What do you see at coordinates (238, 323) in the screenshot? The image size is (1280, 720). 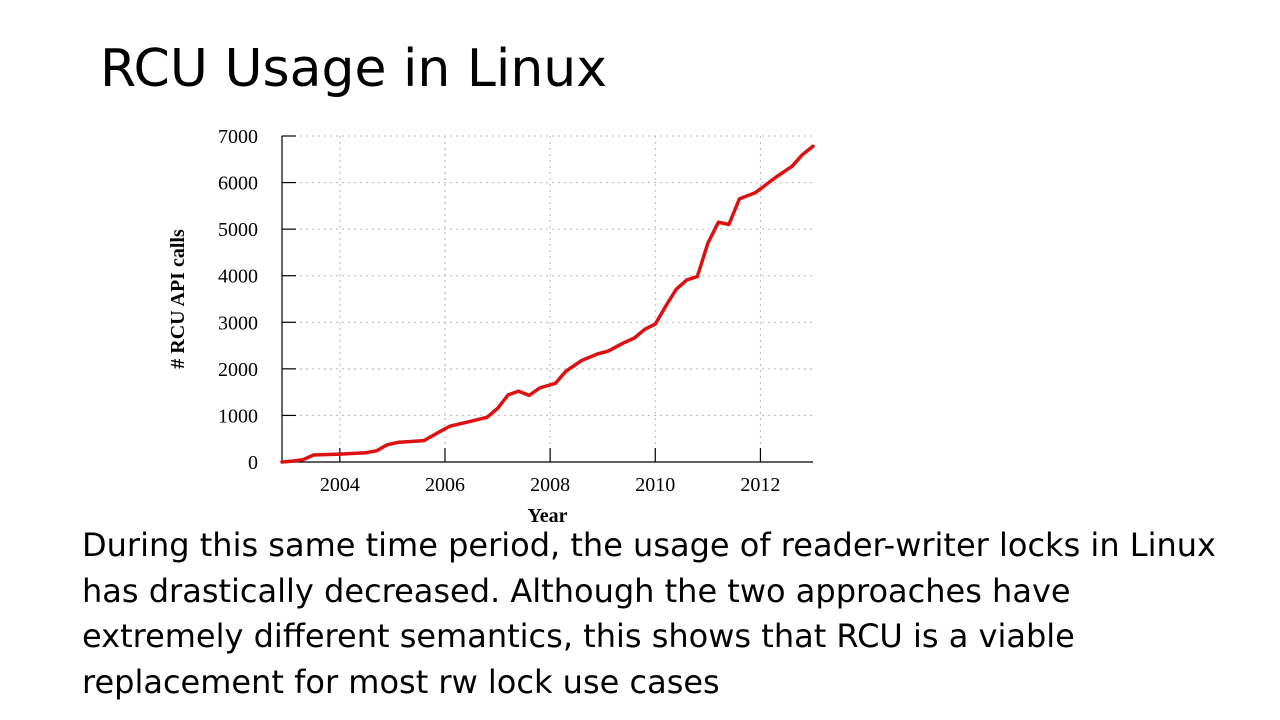 I see `y-tick-label-3000: 3000` at bounding box center [238, 323].